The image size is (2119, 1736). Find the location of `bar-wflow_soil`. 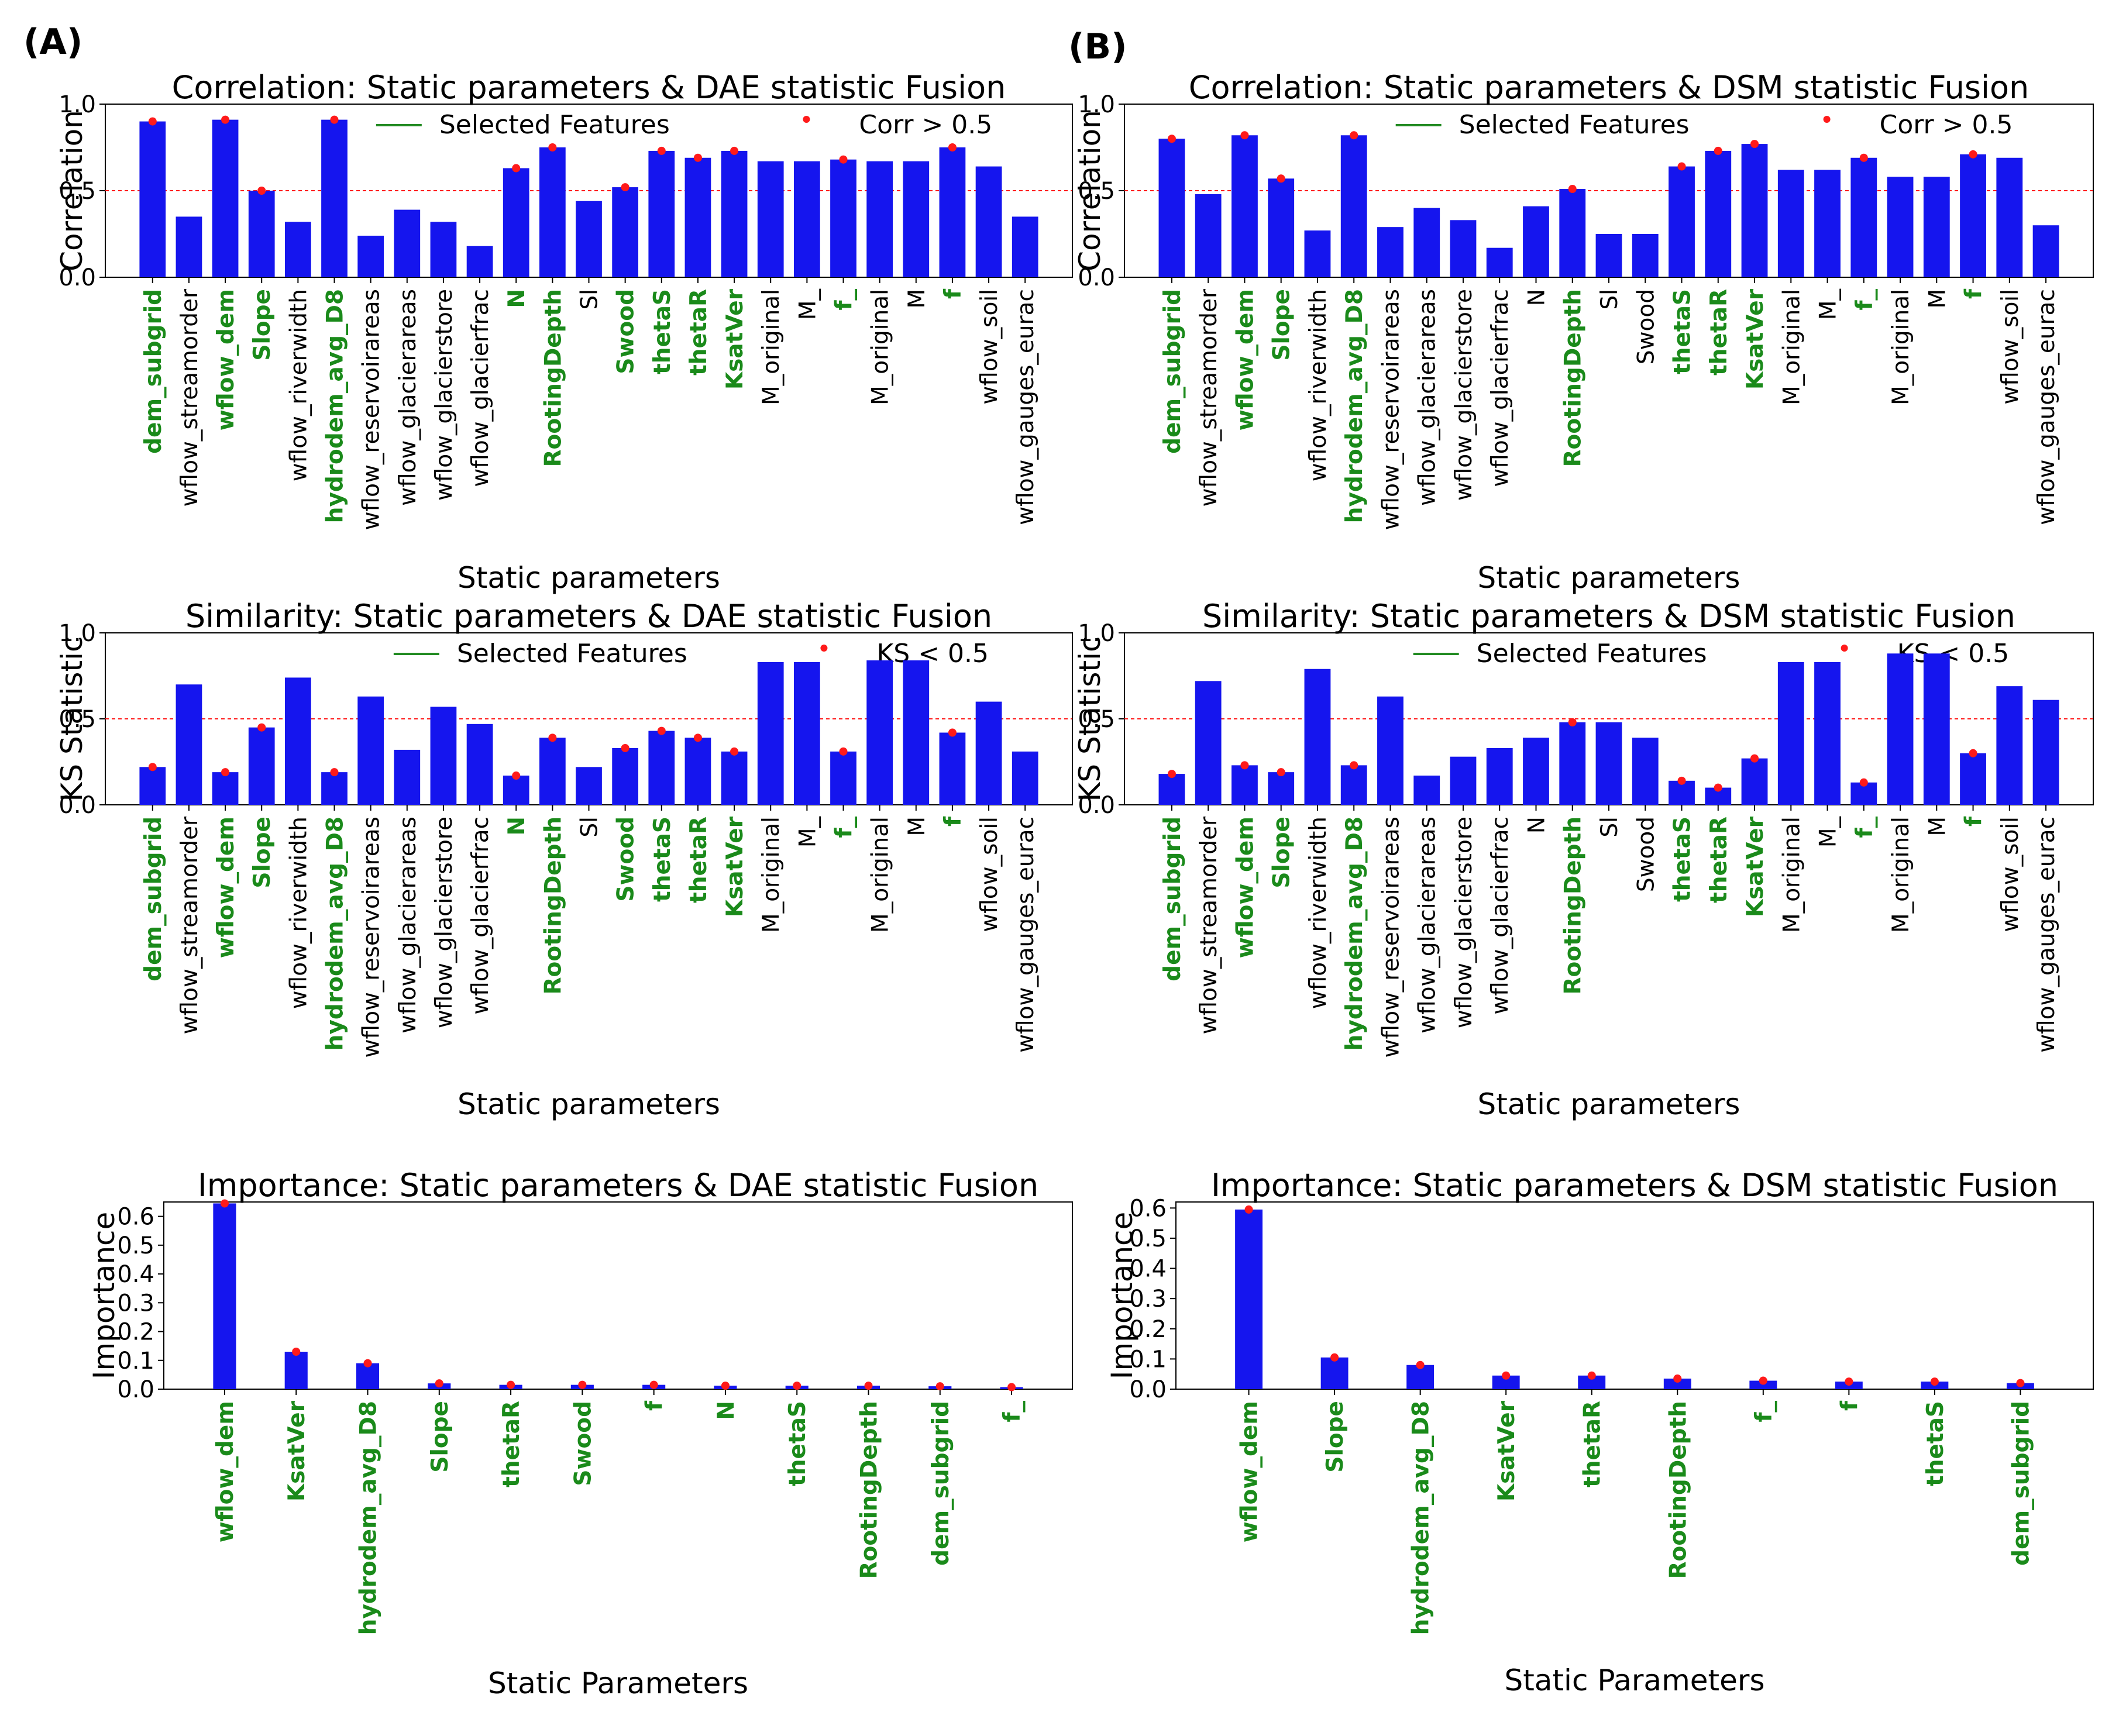

bar-wflow_soil is located at coordinates (2009, 745).